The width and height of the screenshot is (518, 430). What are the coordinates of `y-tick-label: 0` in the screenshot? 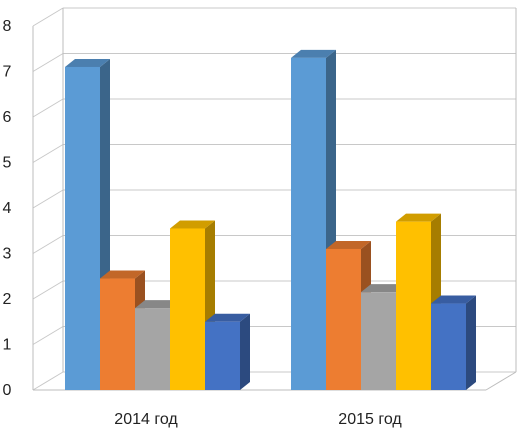 It's located at (7, 390).